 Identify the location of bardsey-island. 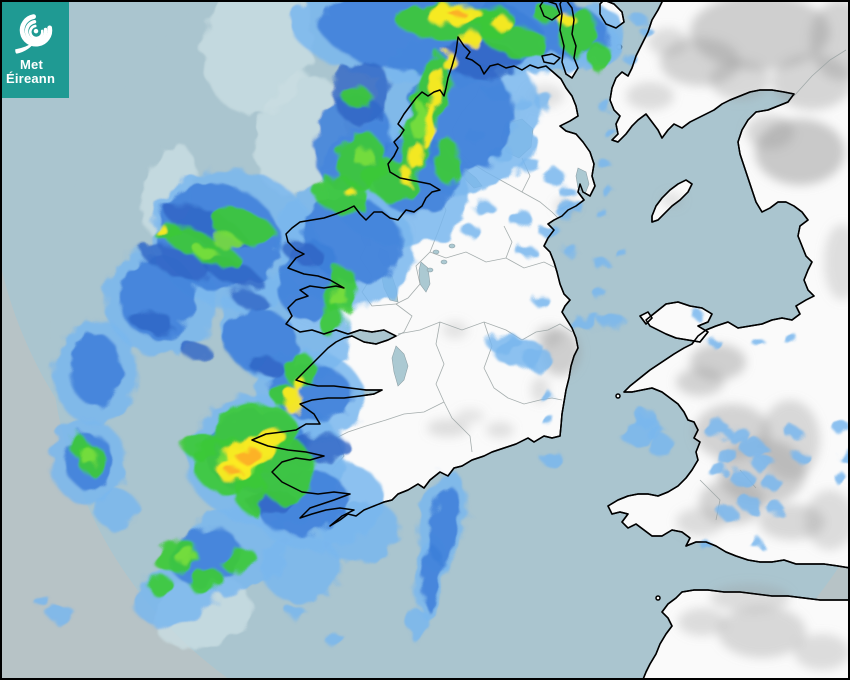
(618, 396).